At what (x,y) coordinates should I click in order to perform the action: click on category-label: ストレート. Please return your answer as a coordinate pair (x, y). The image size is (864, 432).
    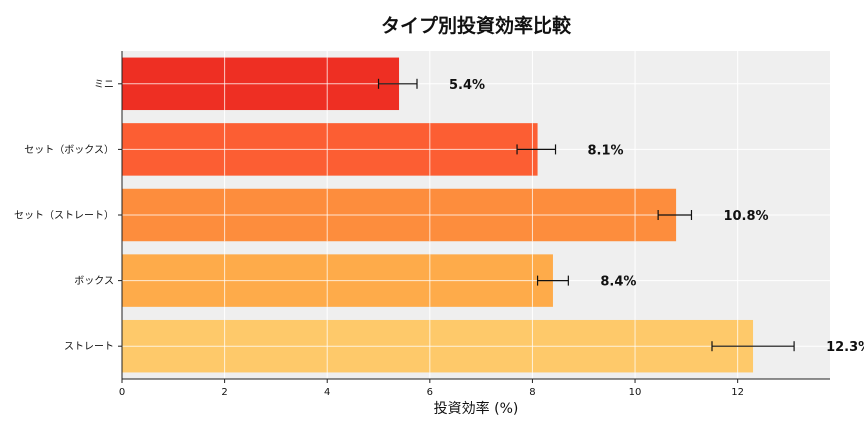
    Looking at the image, I should click on (89, 347).